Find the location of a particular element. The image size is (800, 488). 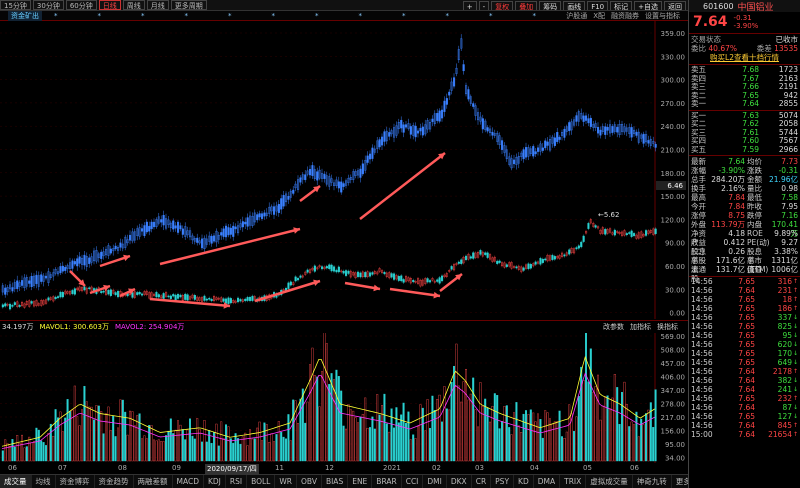

period-tab-0: 15分钟 is located at coordinates (15, 5).